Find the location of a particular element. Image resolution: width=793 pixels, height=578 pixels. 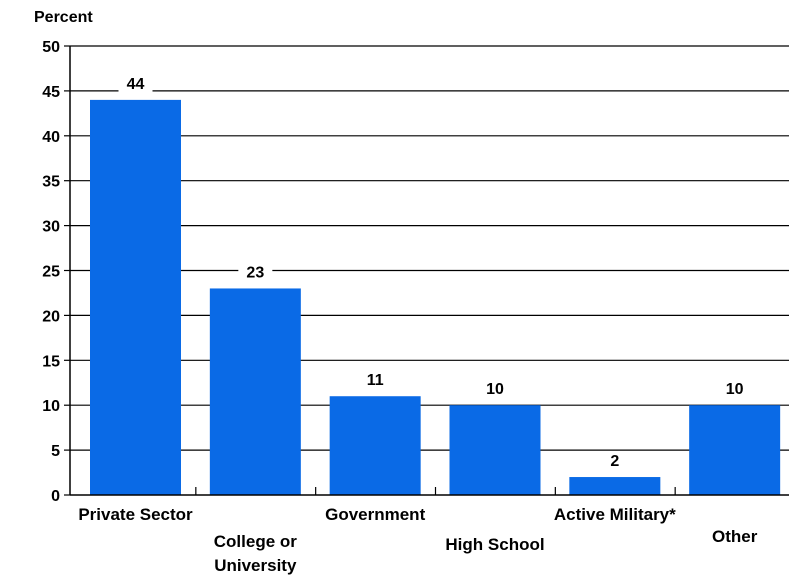

data-label: 44 is located at coordinates (136, 84).